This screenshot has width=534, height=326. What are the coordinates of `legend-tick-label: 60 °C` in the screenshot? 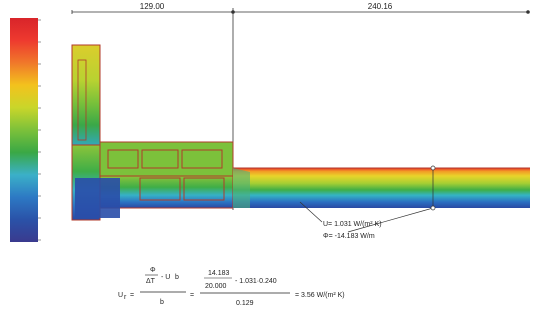 It's located at (51, 175).